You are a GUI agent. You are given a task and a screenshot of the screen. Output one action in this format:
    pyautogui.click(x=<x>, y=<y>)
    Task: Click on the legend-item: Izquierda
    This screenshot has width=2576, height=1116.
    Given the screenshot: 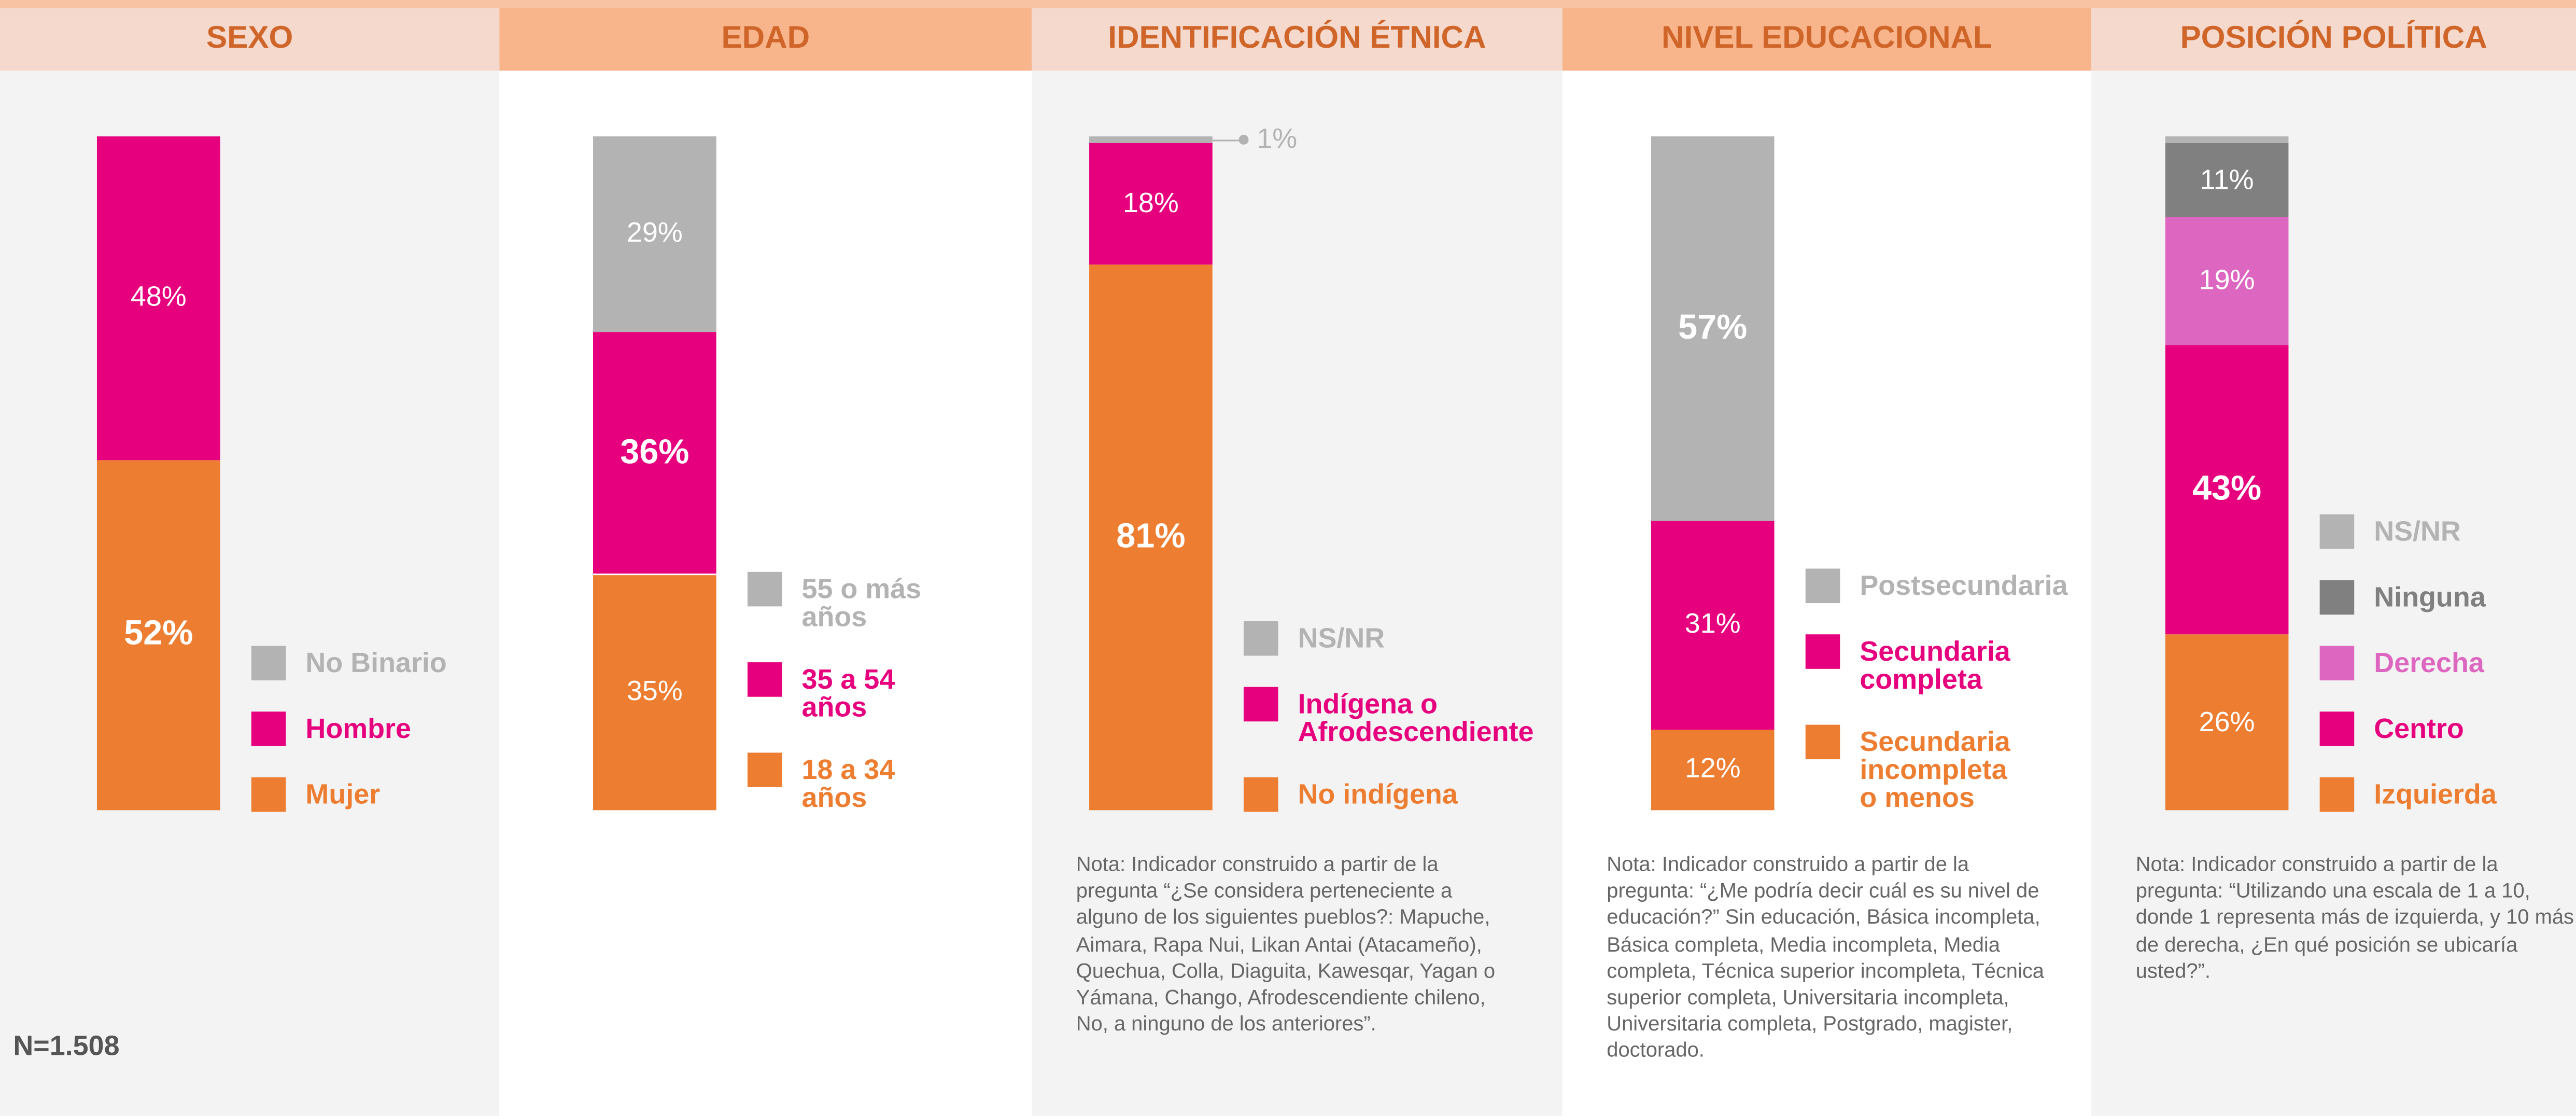 What is the action you would take?
    pyautogui.click(x=2408, y=794)
    